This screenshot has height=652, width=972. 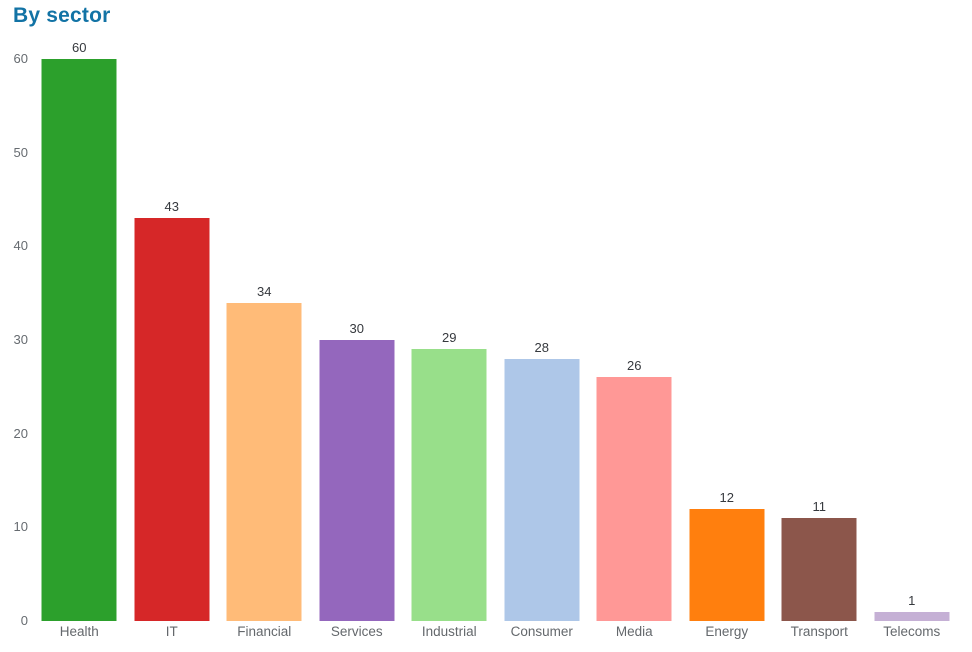 What do you see at coordinates (912, 631) in the screenshot?
I see `x-tick-label: Telecoms` at bounding box center [912, 631].